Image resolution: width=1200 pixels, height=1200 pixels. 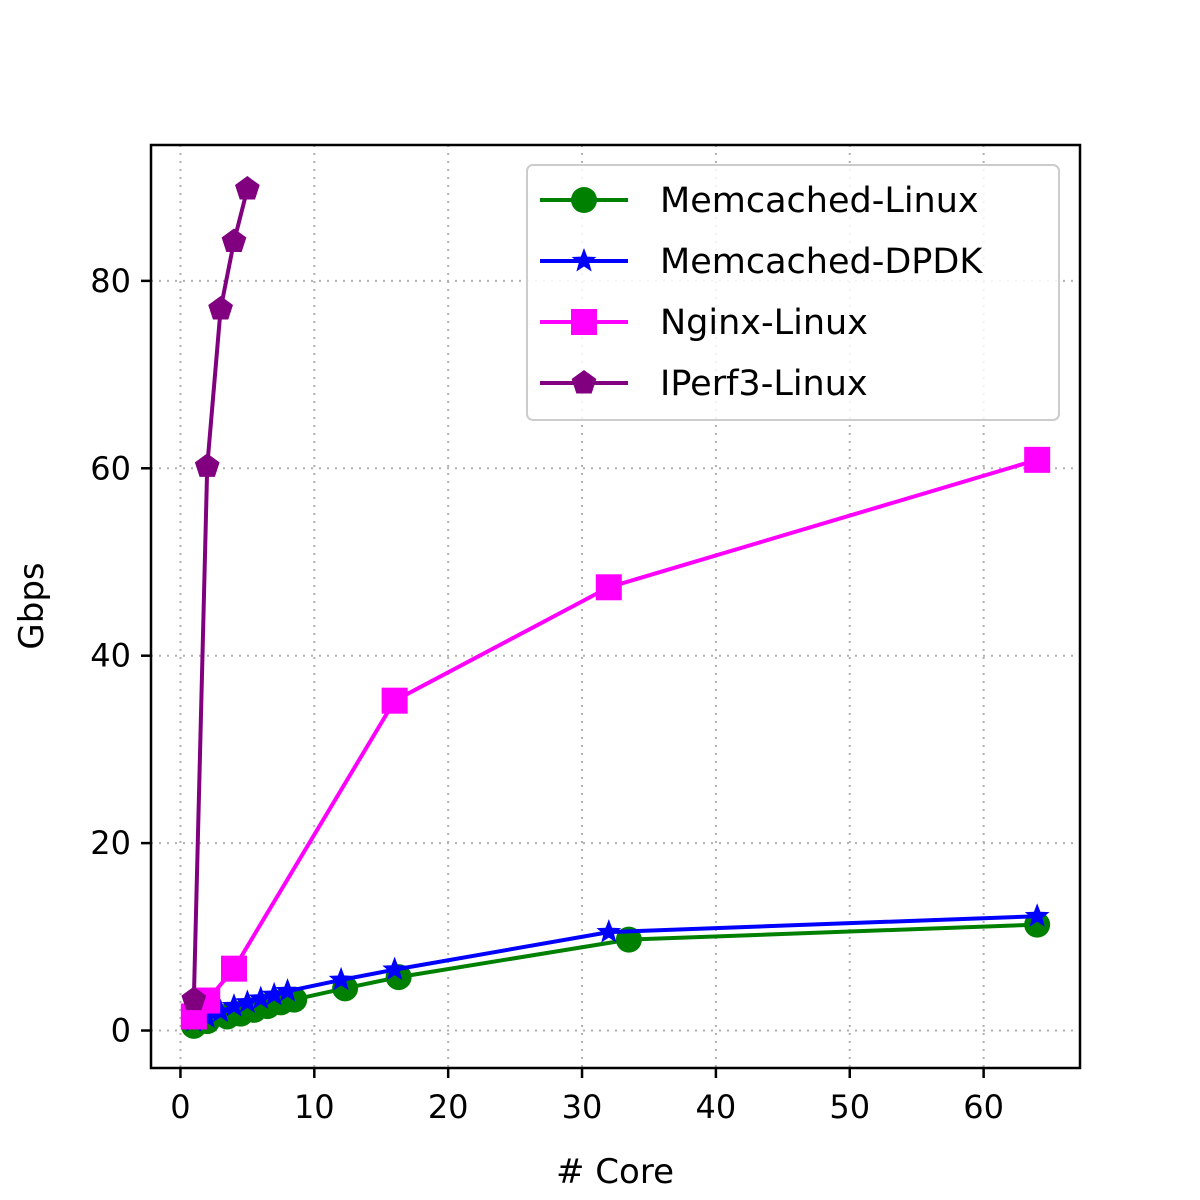 What do you see at coordinates (220, 593) in the screenshot?
I see `series-iperf3-linux` at bounding box center [220, 593].